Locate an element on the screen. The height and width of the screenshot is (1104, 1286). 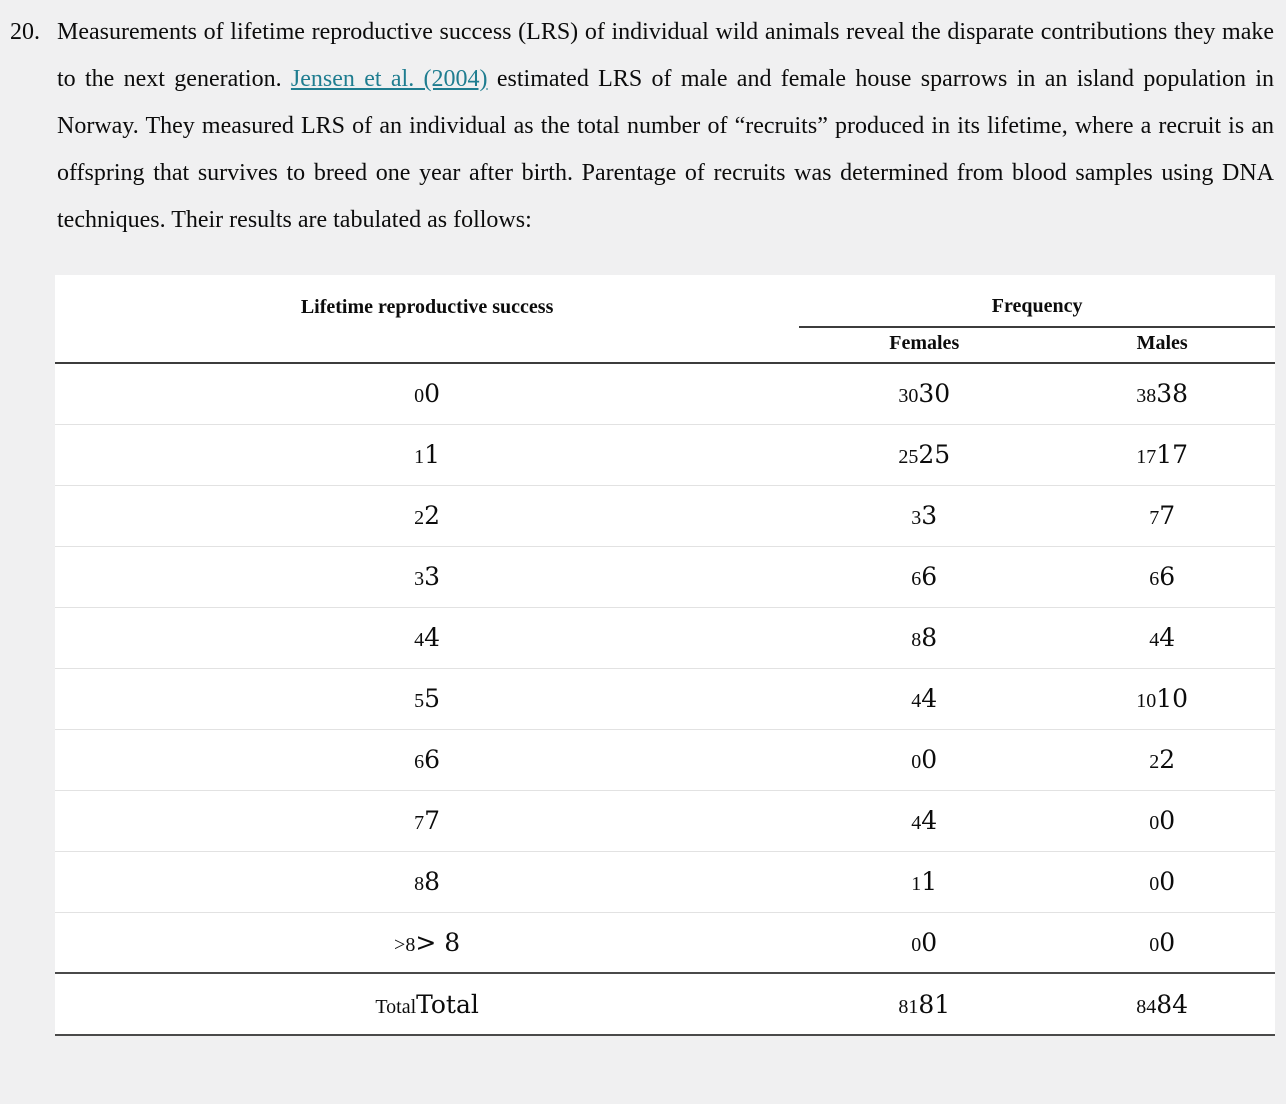
males-cell: 1717 is located at coordinates (1162, 455).